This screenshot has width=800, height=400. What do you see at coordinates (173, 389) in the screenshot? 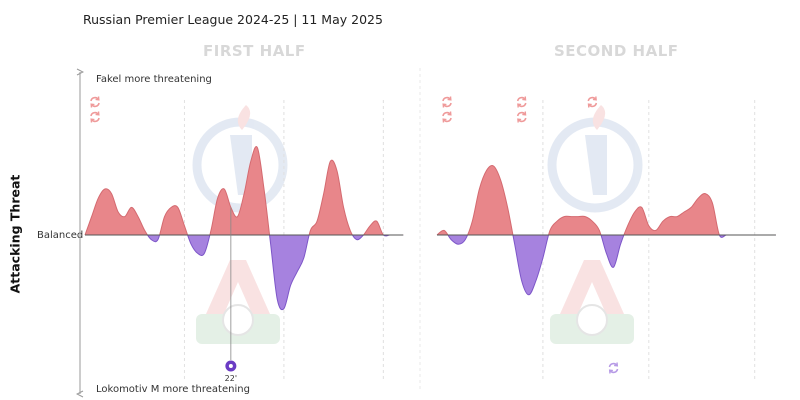
I see `bottom-team-label: Lokomotiv M more threatening` at bounding box center [173, 389].